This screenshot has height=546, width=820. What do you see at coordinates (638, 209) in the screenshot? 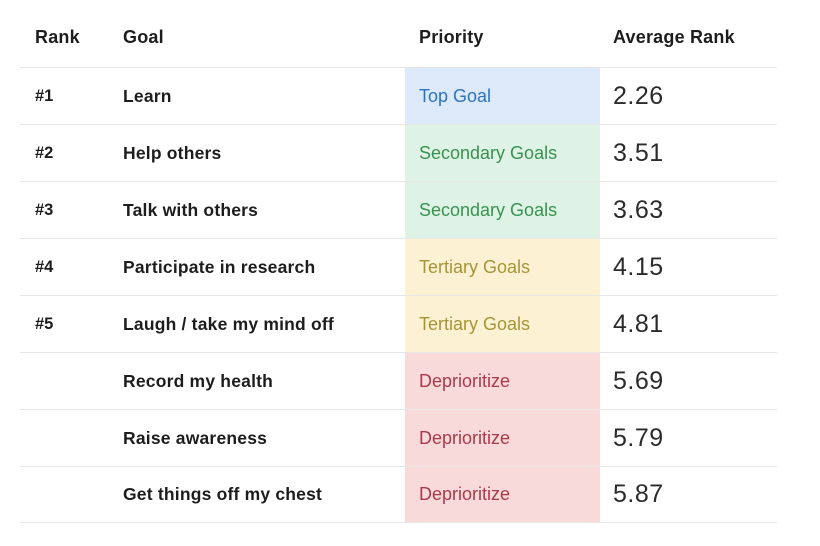
I see `average-rank-cell: 3.63` at bounding box center [638, 209].